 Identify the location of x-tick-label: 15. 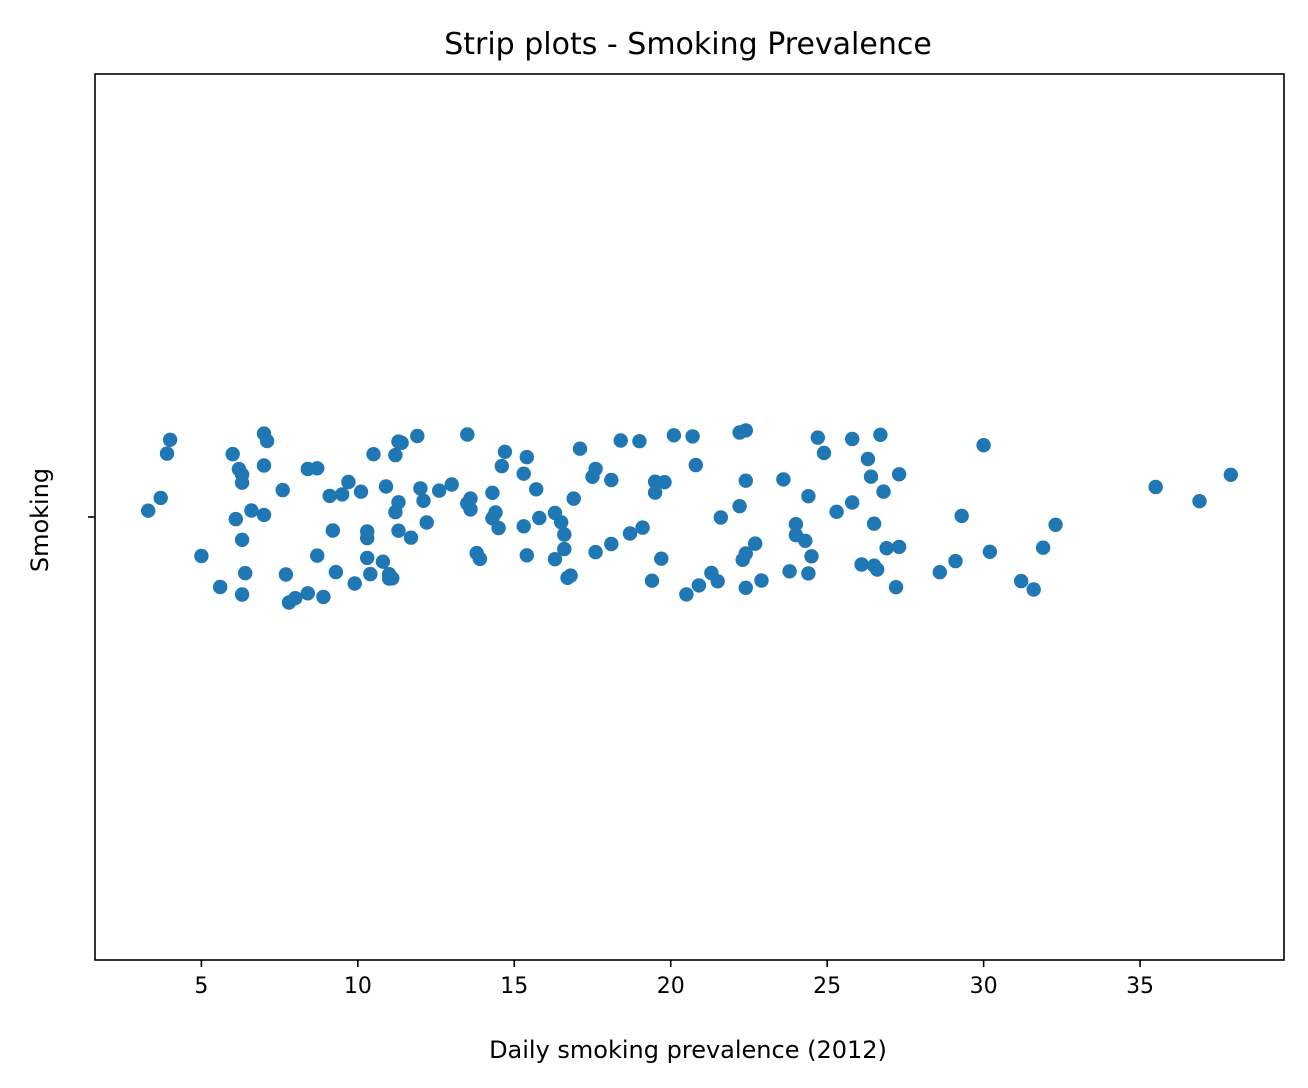
(514, 986).